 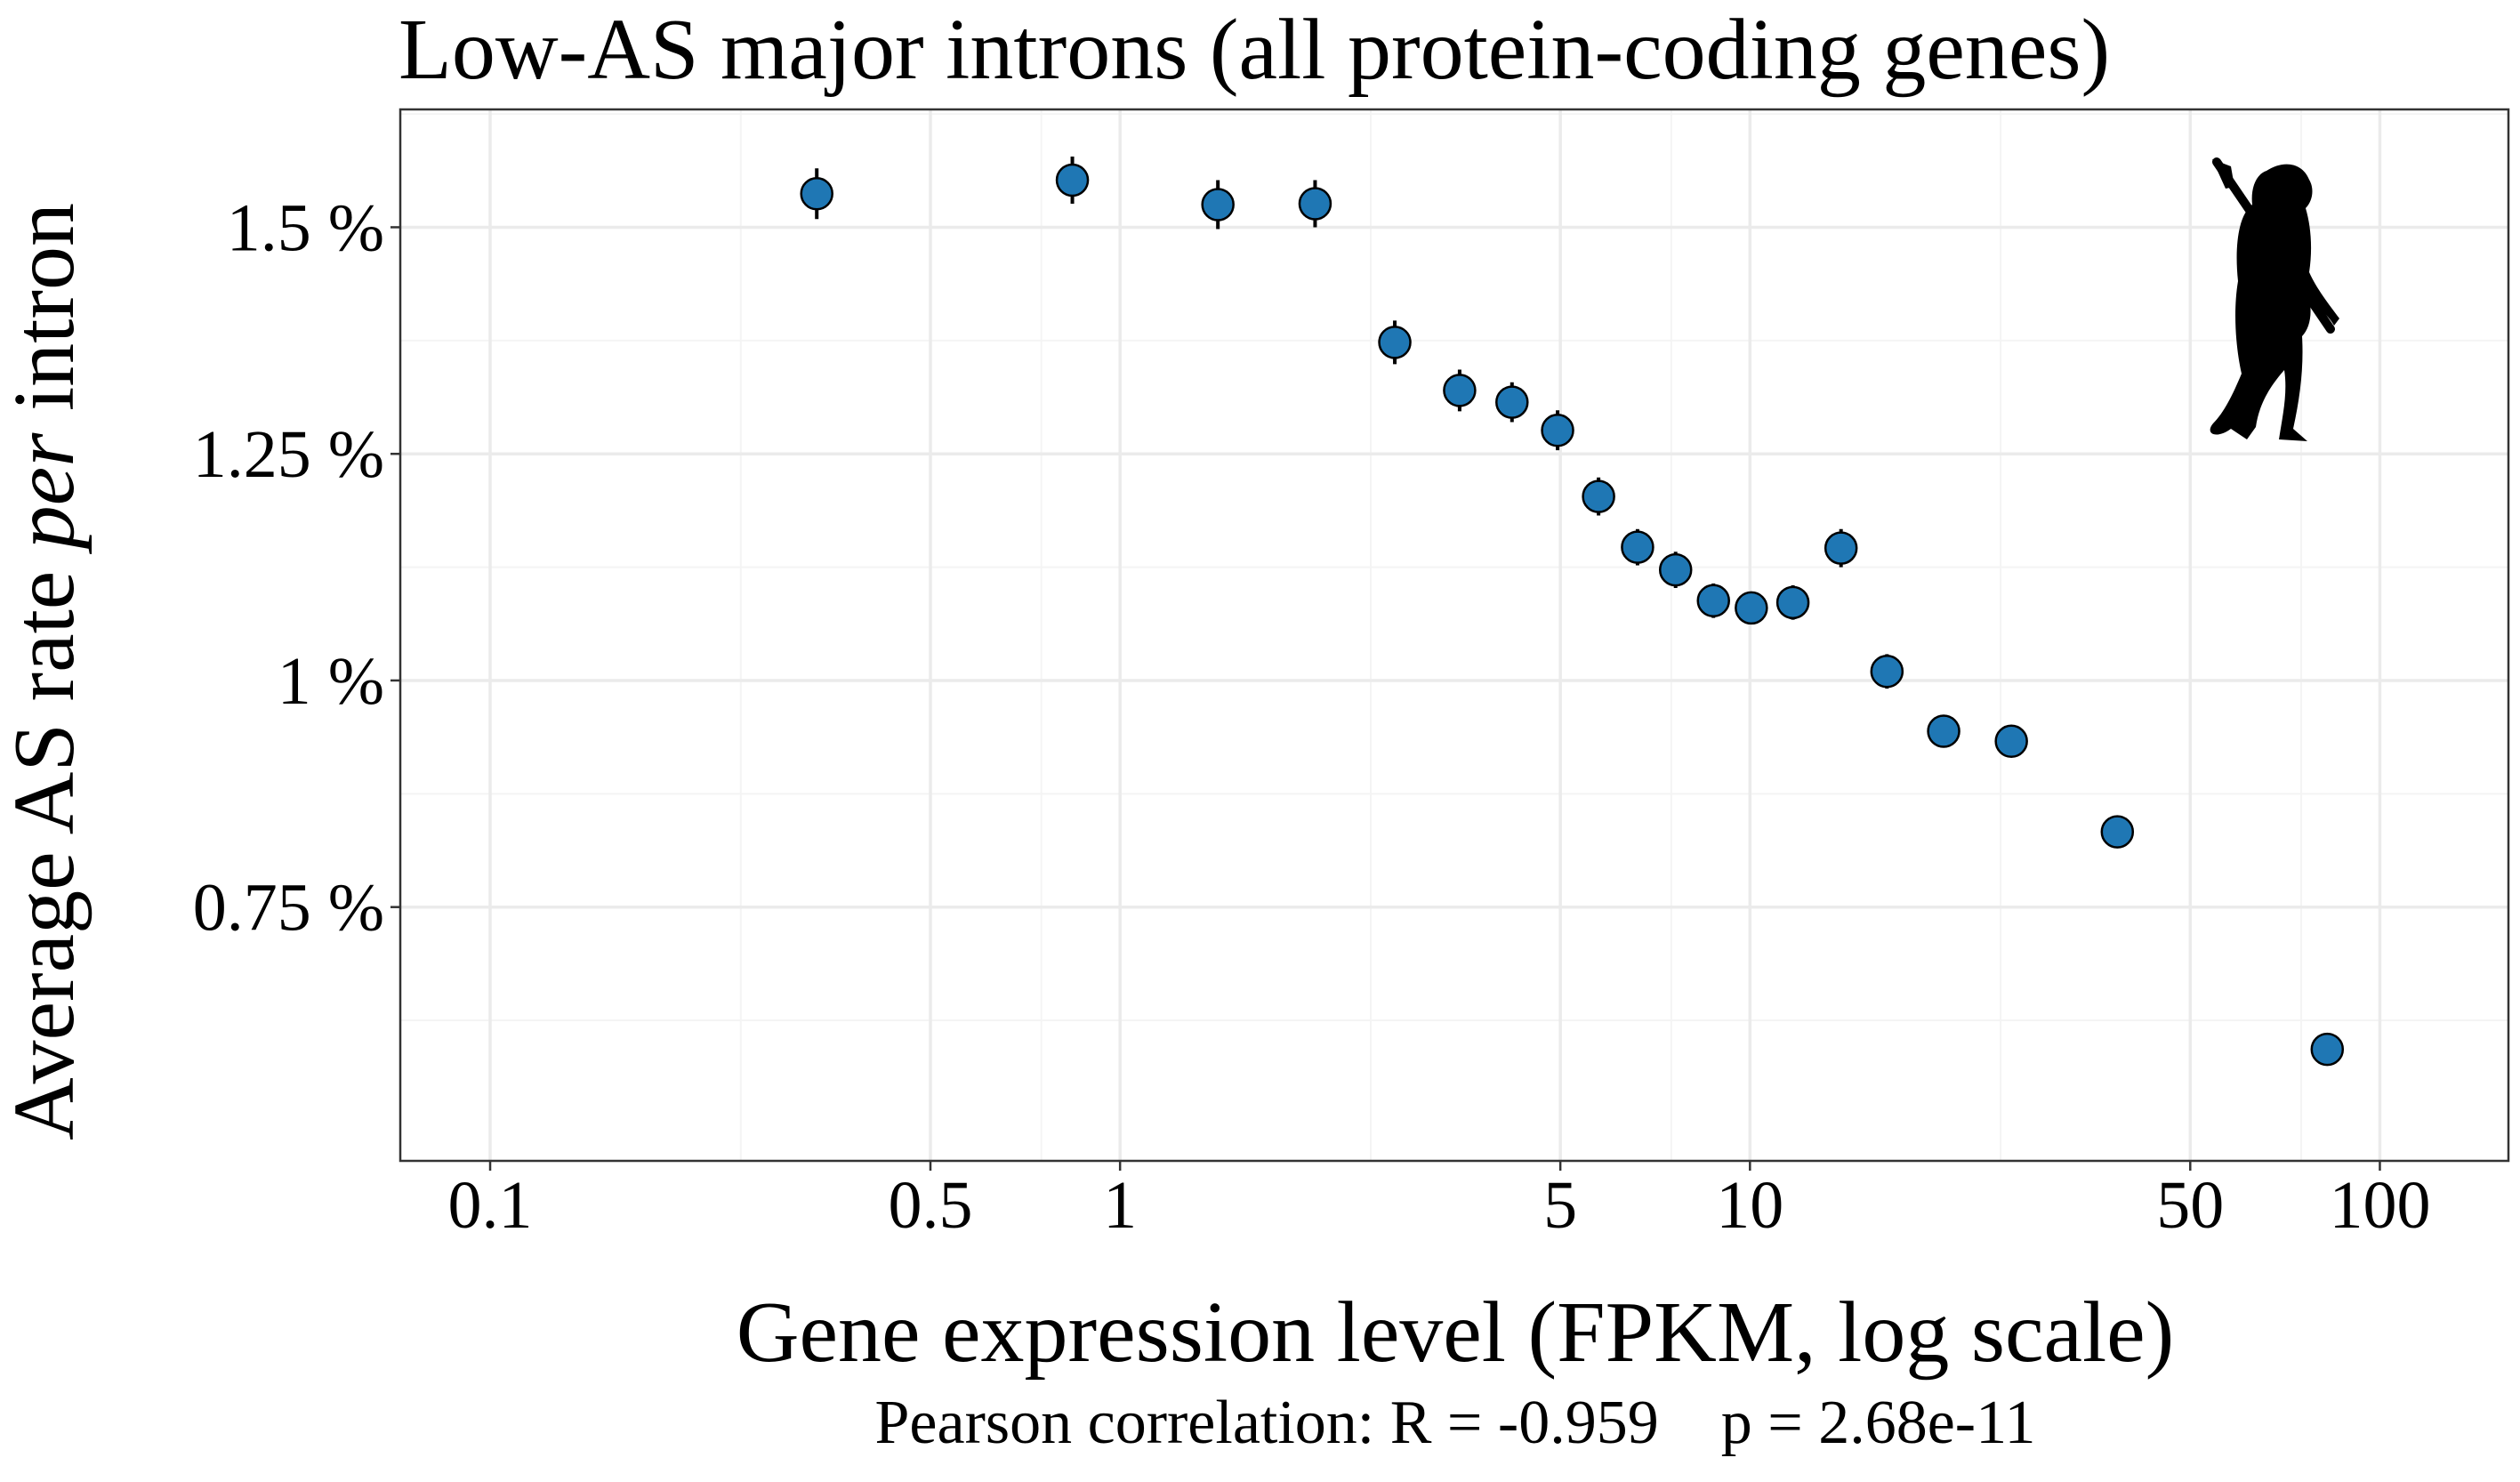 What do you see at coordinates (331, 682) in the screenshot?
I see `y-tick-label: 1 %` at bounding box center [331, 682].